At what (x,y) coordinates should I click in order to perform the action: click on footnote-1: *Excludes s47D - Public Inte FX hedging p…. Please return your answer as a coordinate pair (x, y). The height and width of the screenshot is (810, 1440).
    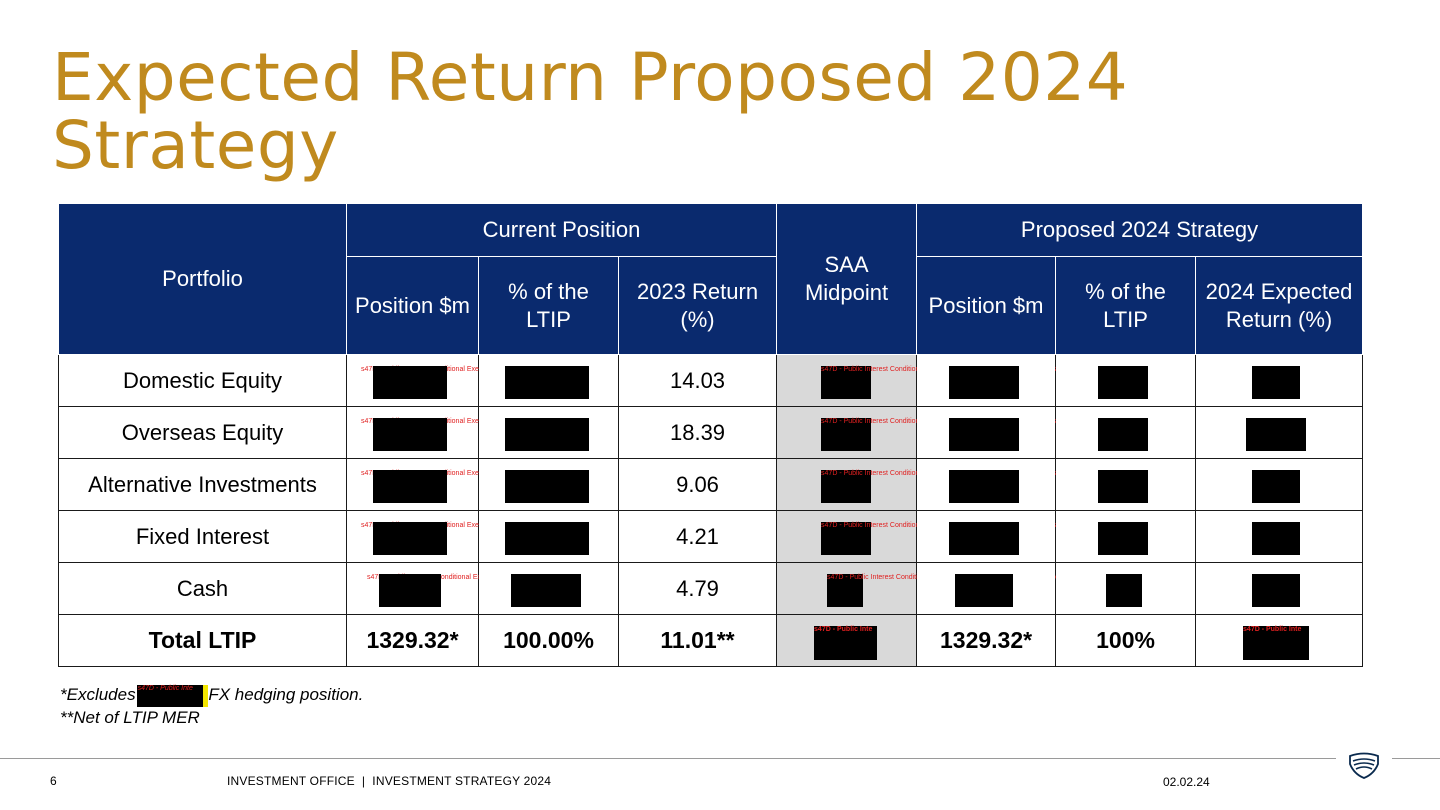
    Looking at the image, I should click on (211, 695).